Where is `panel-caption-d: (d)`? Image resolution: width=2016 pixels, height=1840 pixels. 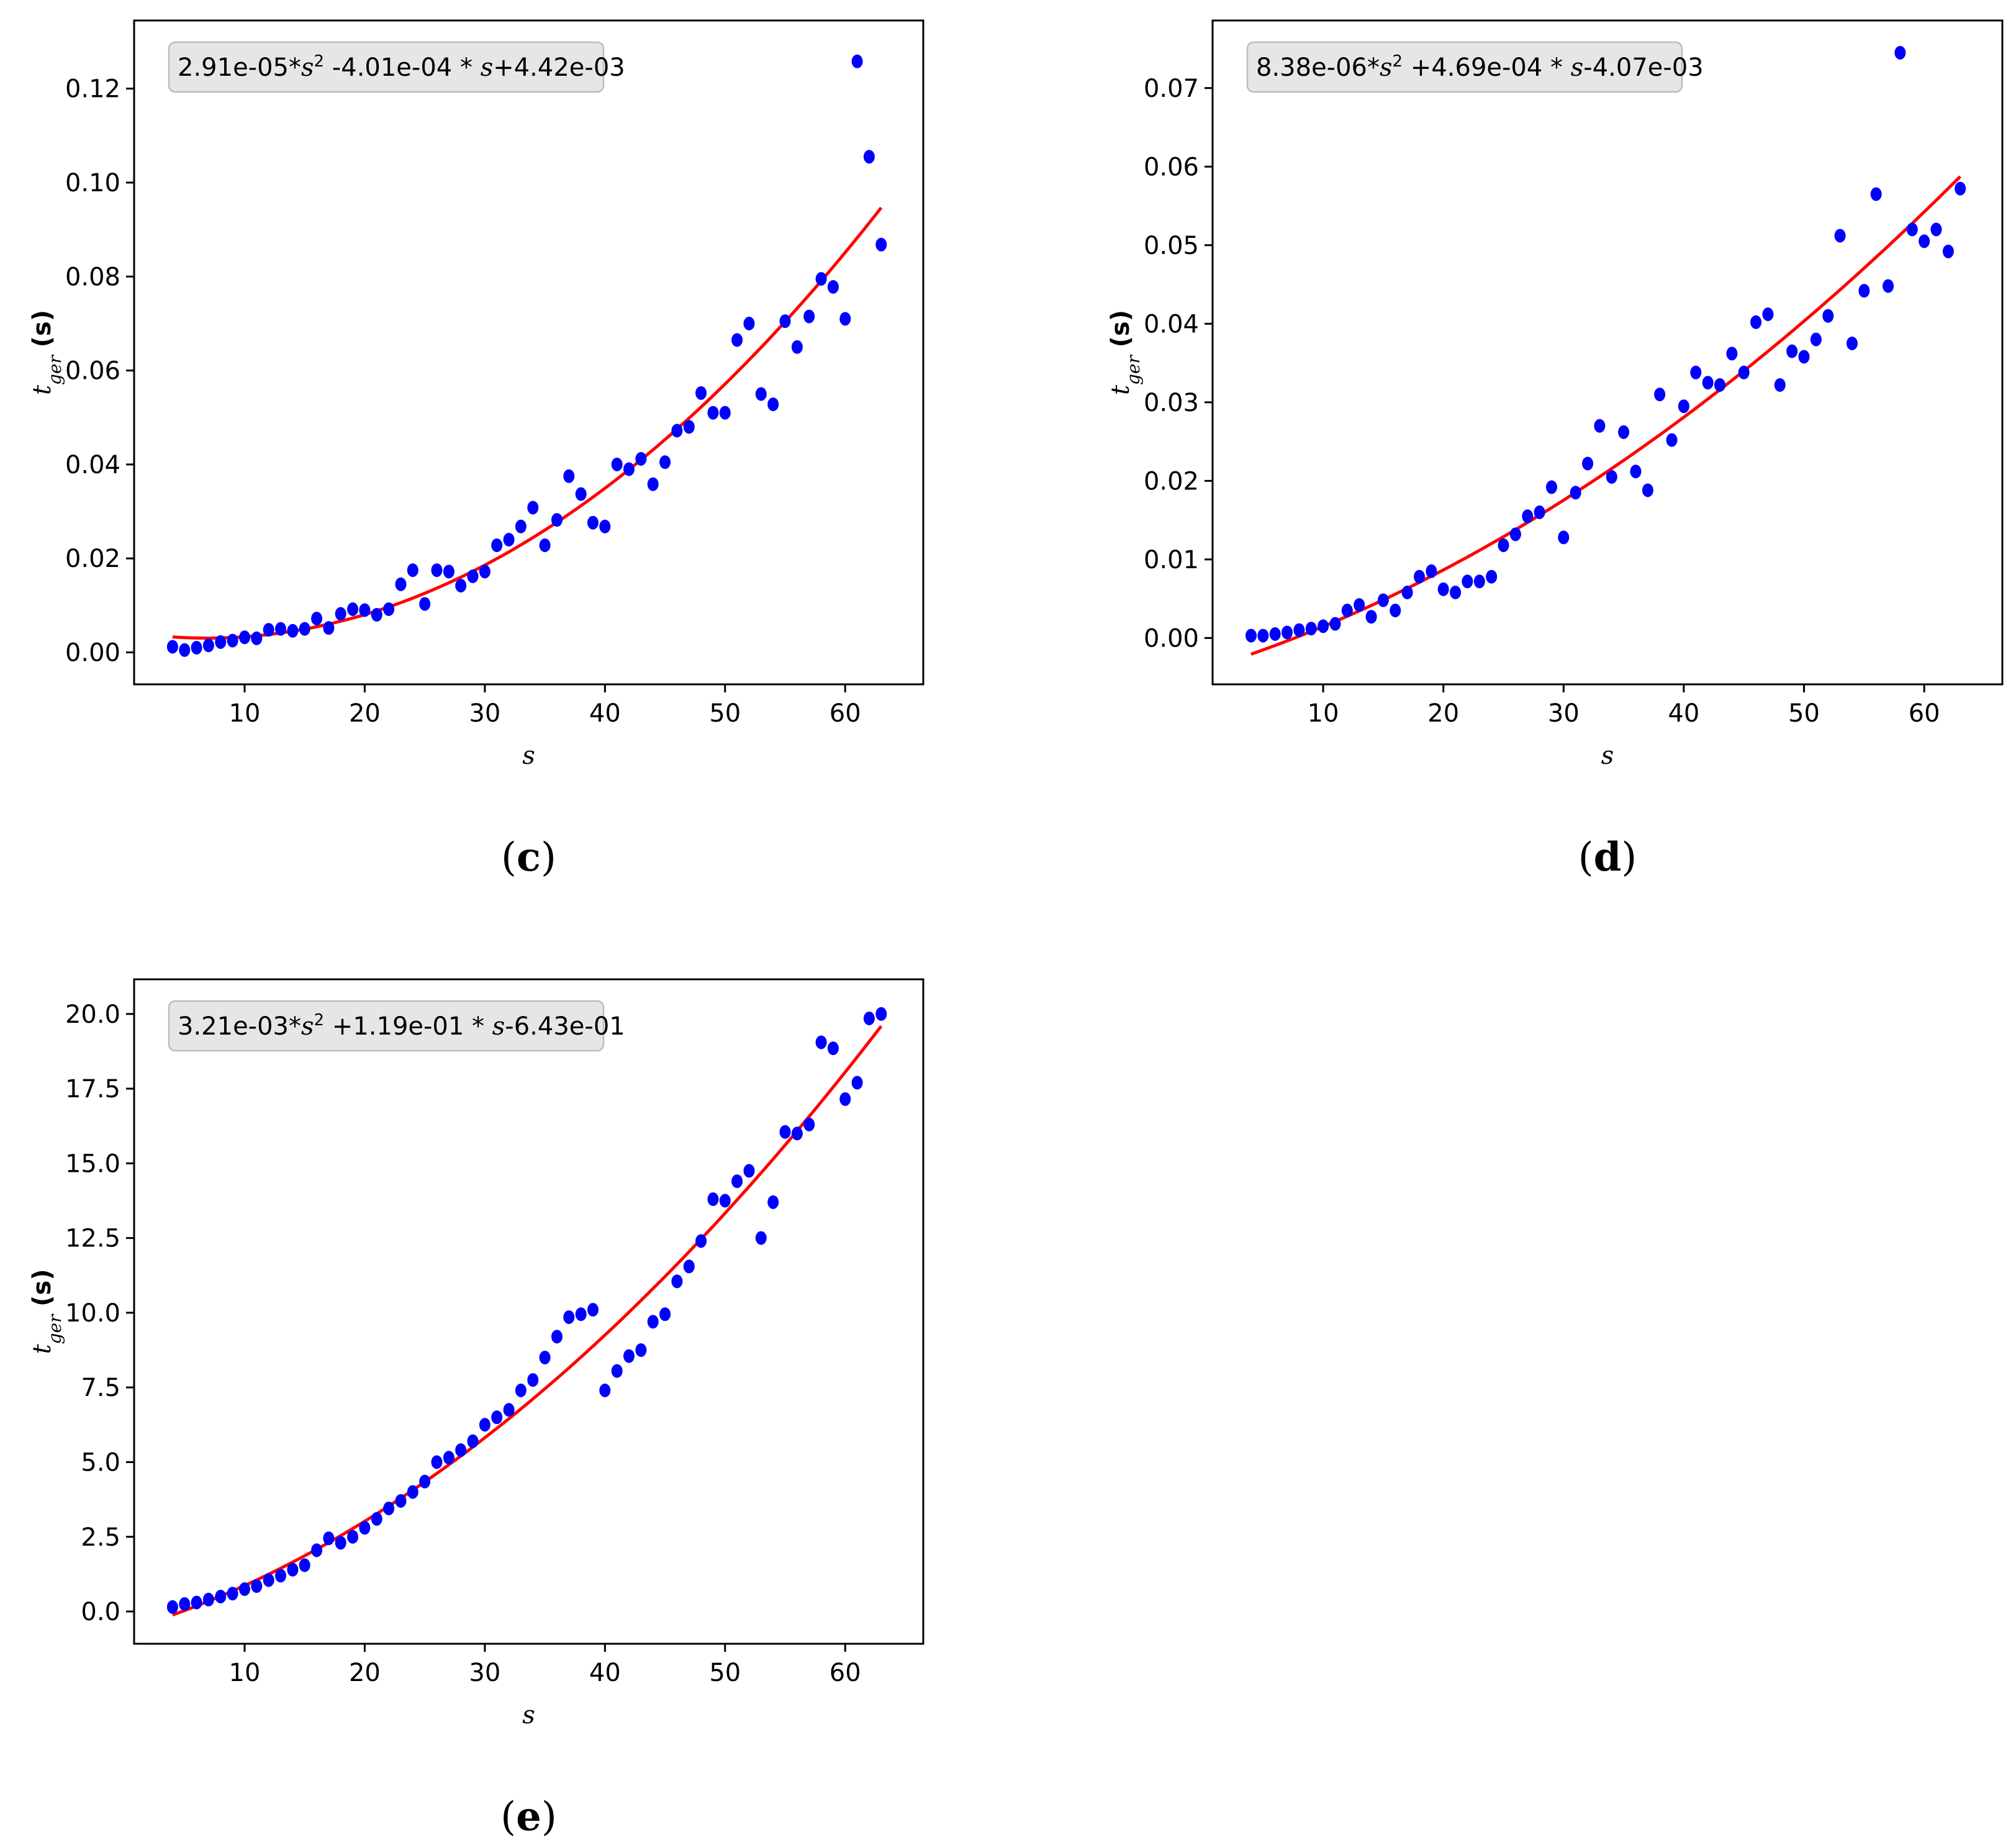
panel-caption-d: (d) is located at coordinates (1607, 857).